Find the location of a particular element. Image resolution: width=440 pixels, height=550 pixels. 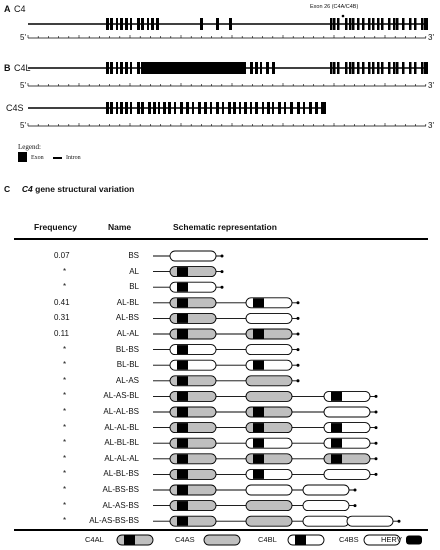

panel-c-title-text: gene structural variation is located at coordinates (85, 189).